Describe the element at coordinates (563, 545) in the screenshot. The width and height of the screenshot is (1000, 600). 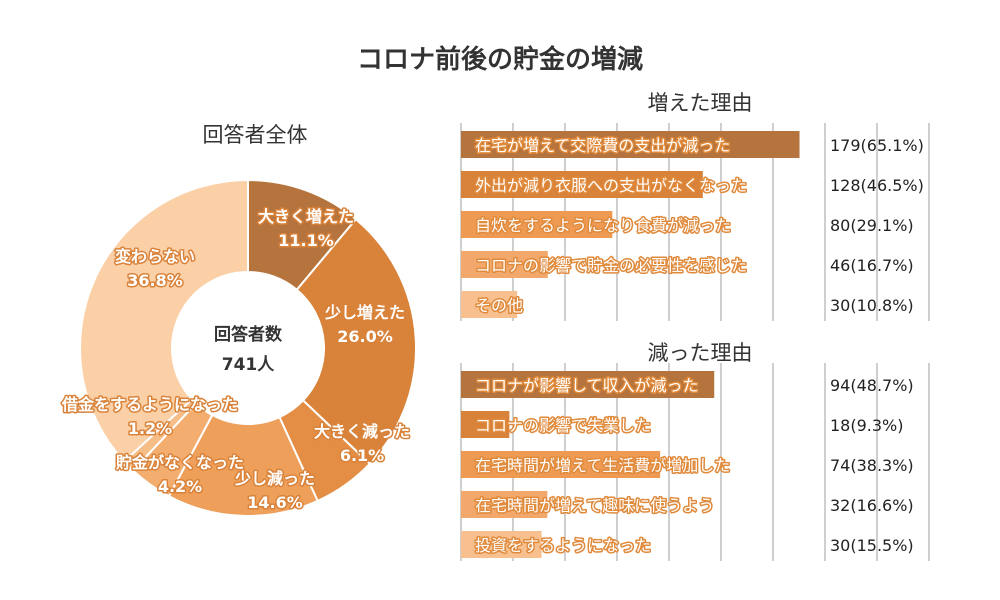
I see `bar-label: 投資をするようになった` at that location.